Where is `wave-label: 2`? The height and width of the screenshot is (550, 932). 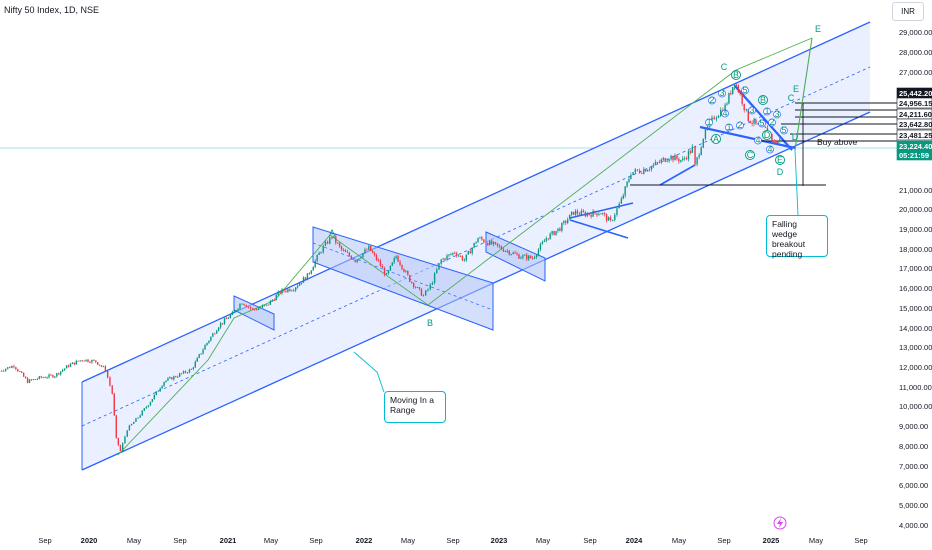 wave-label: 2 is located at coordinates (711, 100).